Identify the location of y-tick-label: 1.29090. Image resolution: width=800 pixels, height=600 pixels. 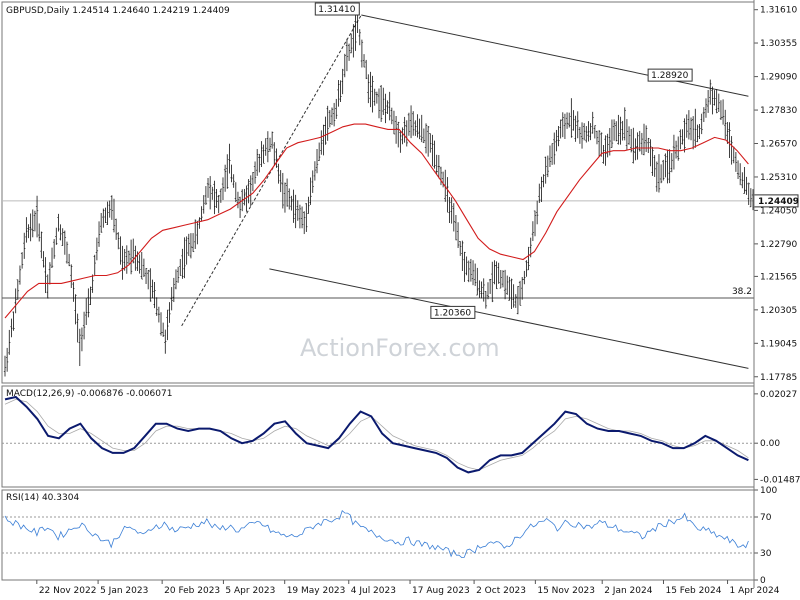
(778, 78).